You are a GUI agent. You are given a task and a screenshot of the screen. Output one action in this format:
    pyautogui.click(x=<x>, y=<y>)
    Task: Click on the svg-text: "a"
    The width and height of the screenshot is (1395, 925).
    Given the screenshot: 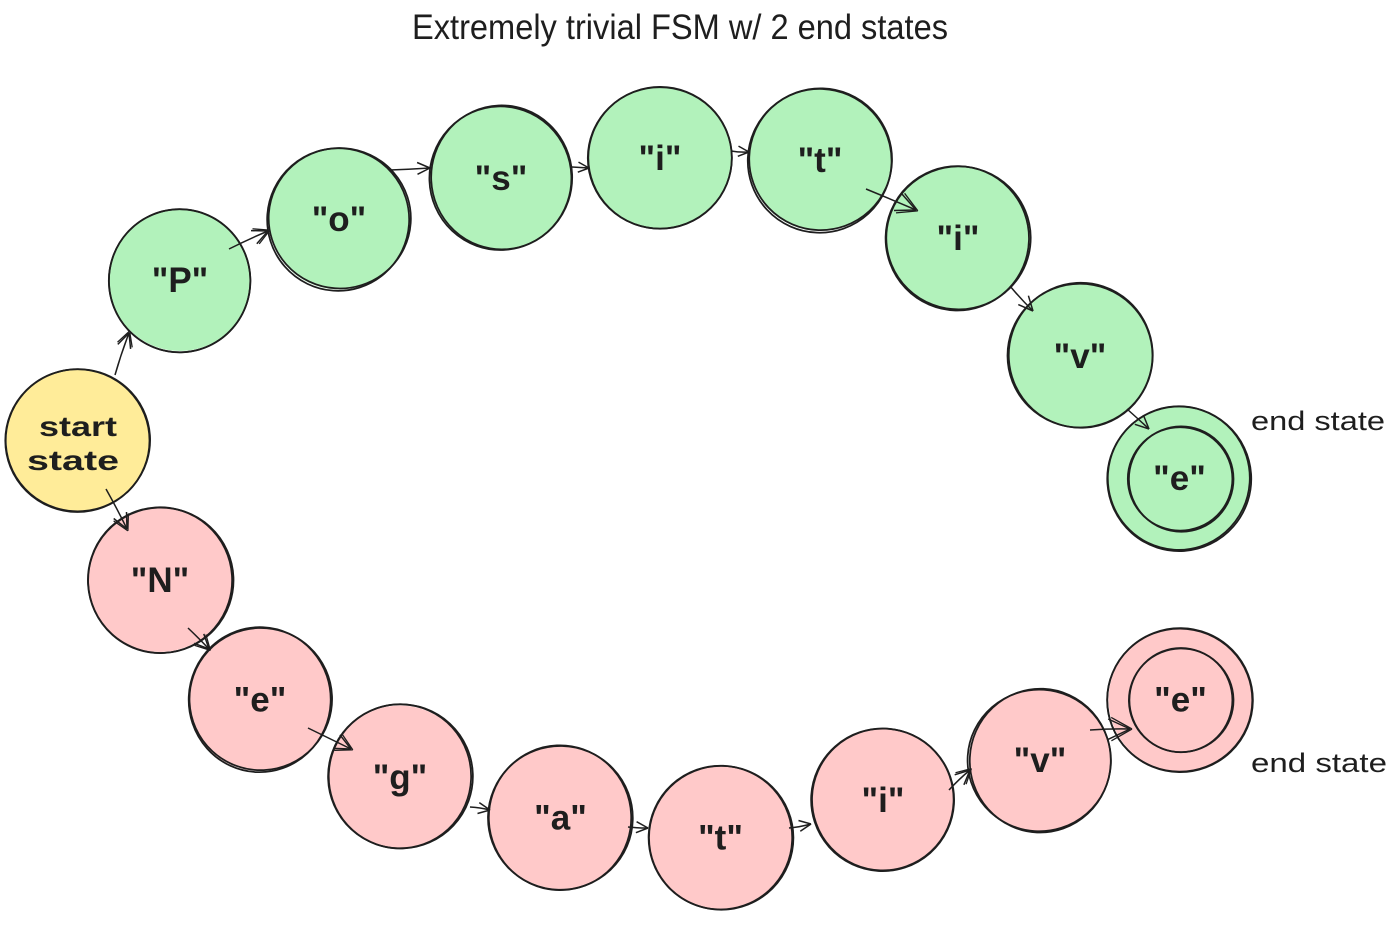 What is the action you would take?
    pyautogui.click(x=560, y=818)
    